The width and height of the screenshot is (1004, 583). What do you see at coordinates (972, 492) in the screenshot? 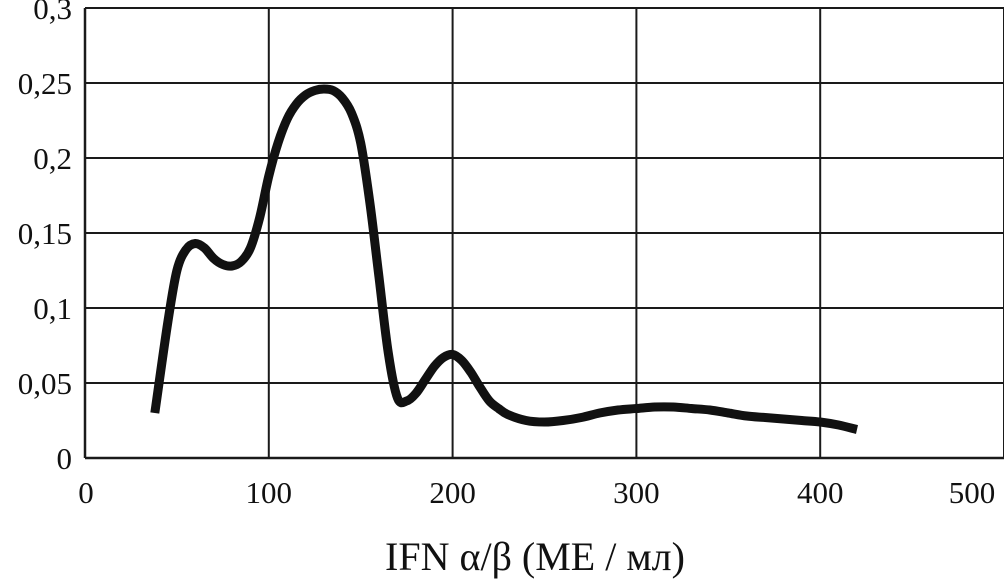
I see `x-tick-label: 500` at bounding box center [972, 492].